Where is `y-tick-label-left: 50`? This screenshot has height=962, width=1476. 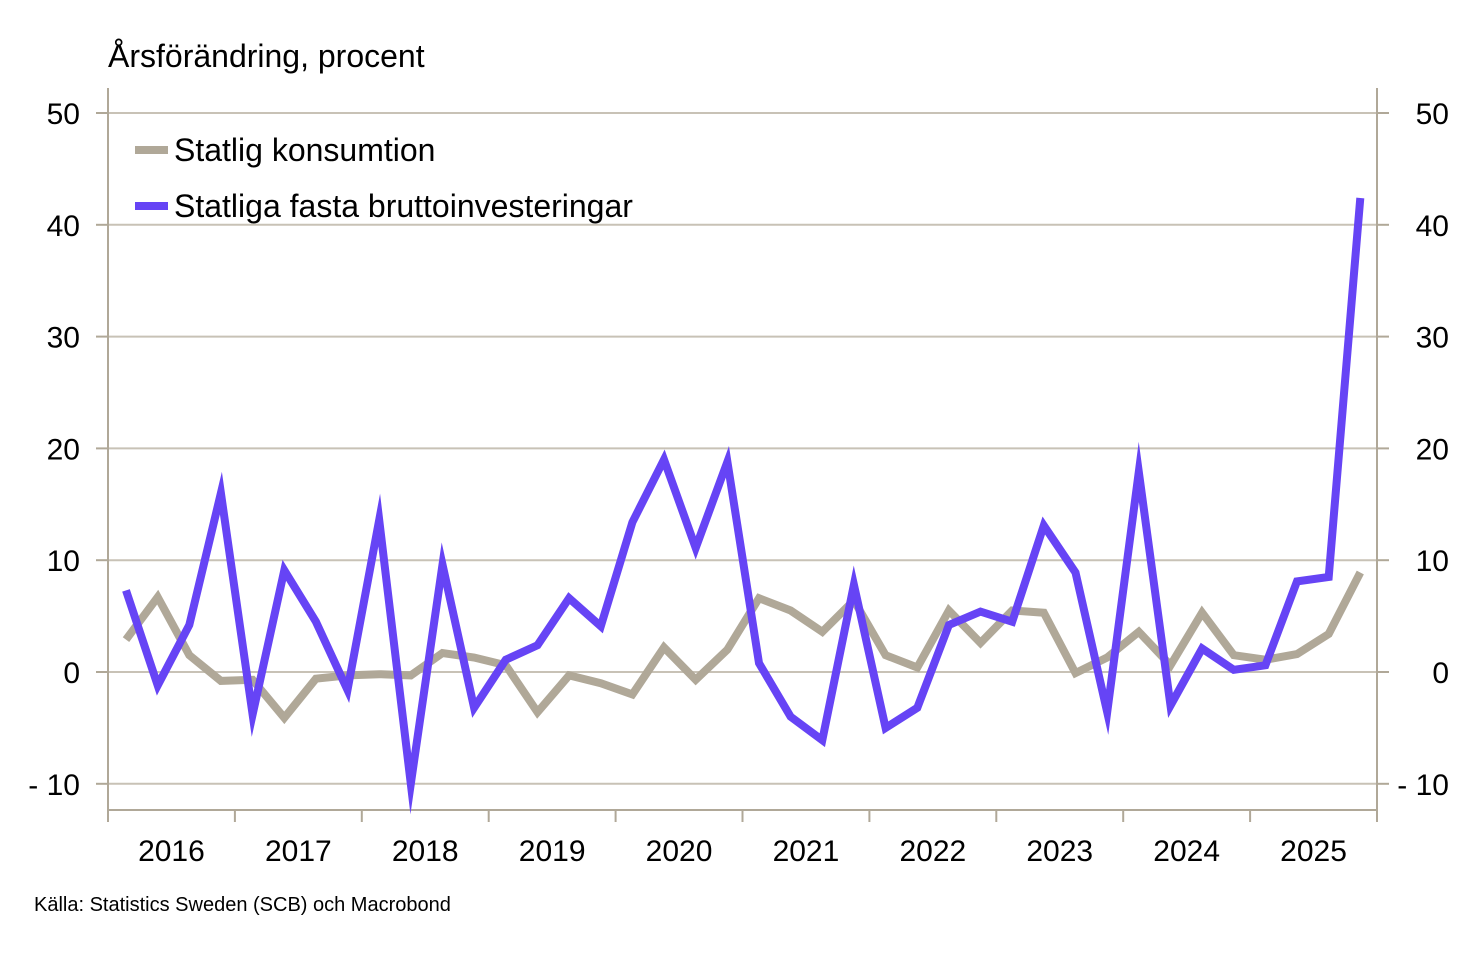 y-tick-label-left: 50 is located at coordinates (63, 114).